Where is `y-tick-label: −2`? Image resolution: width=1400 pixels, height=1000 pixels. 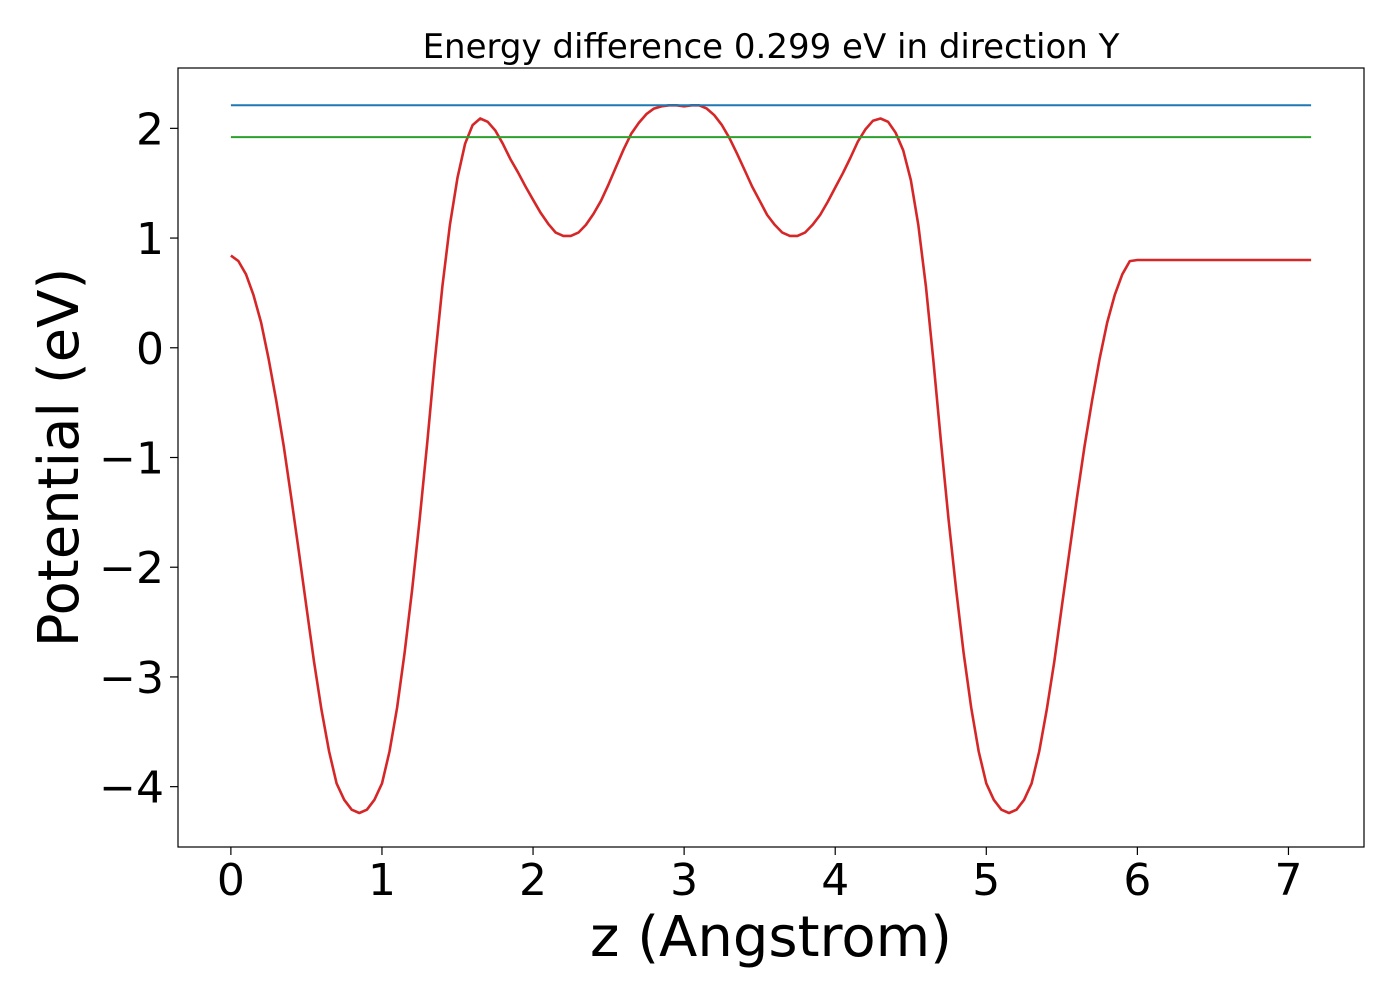
y-tick-label: −2 is located at coordinates (131, 568).